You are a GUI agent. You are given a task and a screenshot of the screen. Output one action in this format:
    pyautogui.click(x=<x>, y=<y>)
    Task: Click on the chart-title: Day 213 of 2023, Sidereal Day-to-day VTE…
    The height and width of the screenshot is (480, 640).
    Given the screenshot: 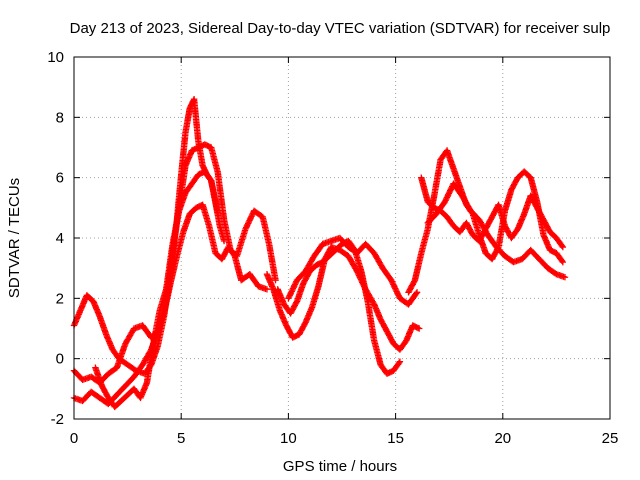 What is the action you would take?
    pyautogui.click(x=340, y=28)
    